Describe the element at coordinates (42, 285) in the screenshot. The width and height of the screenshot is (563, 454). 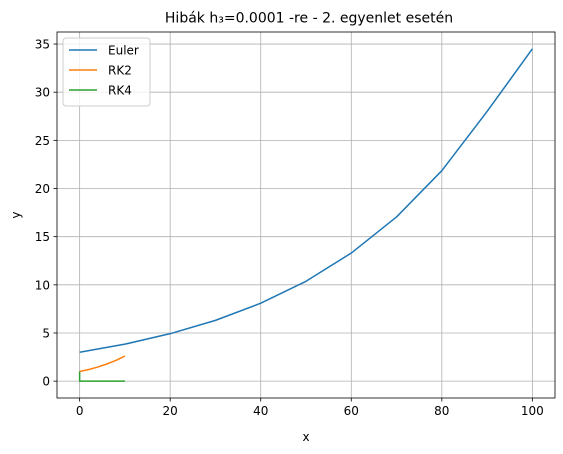
I see `y-tick-label: 10` at that location.